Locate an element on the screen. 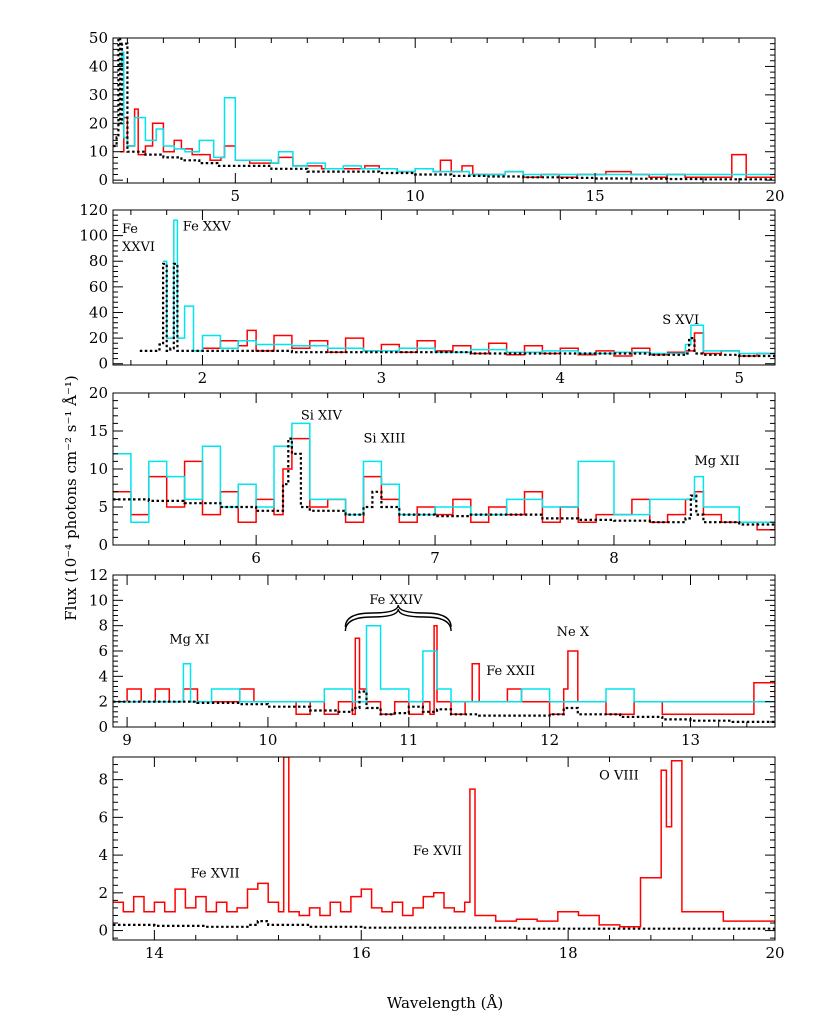 This screenshot has width=830, height=1032. y-tick-label: 50 is located at coordinates (98, 38).